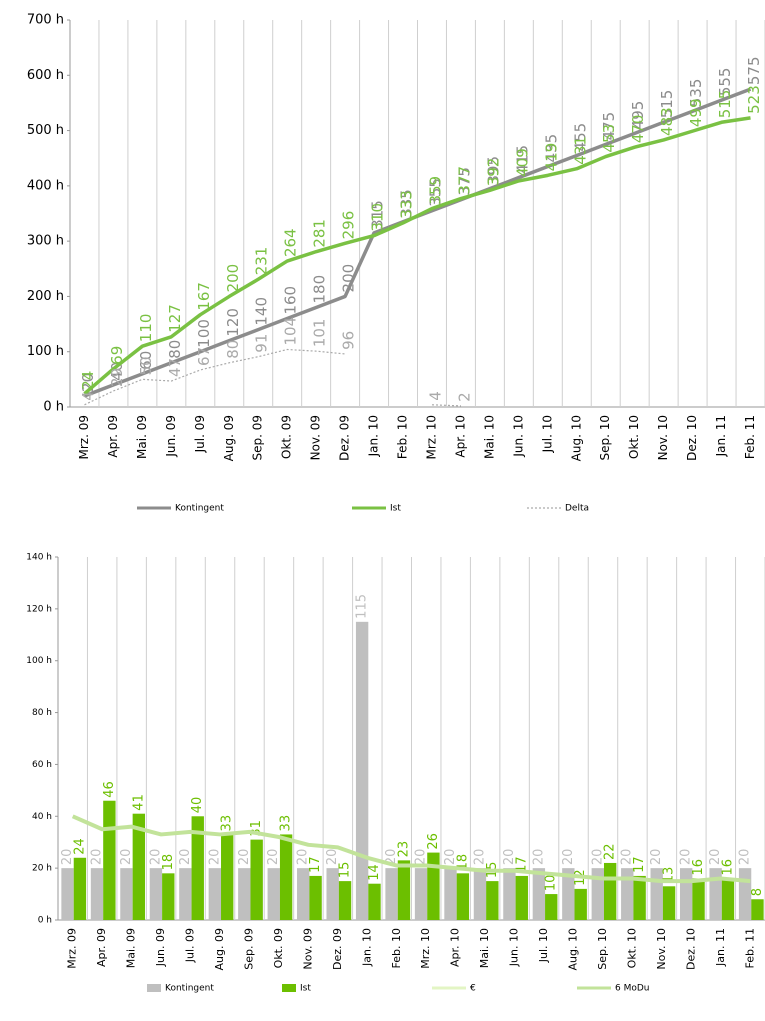 The image size is (765, 1021). What do you see at coordinates (320, 233) in the screenshot?
I see `value-label: 281` at bounding box center [320, 233].